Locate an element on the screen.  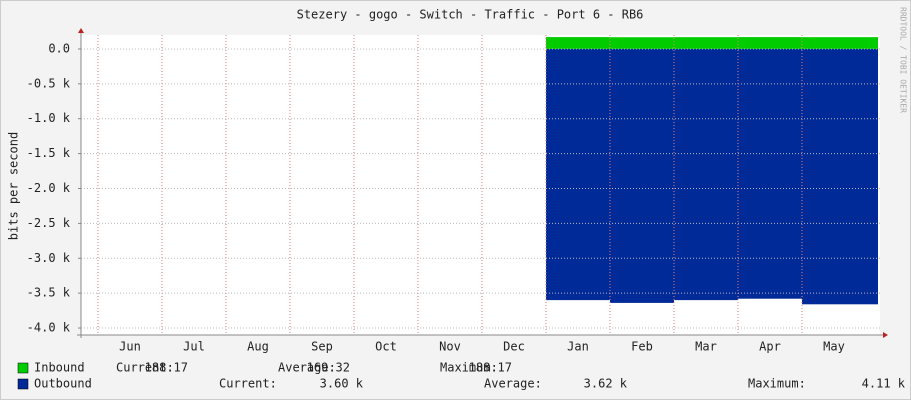
y-tick-label: -3.5 k is located at coordinates (49, 293).